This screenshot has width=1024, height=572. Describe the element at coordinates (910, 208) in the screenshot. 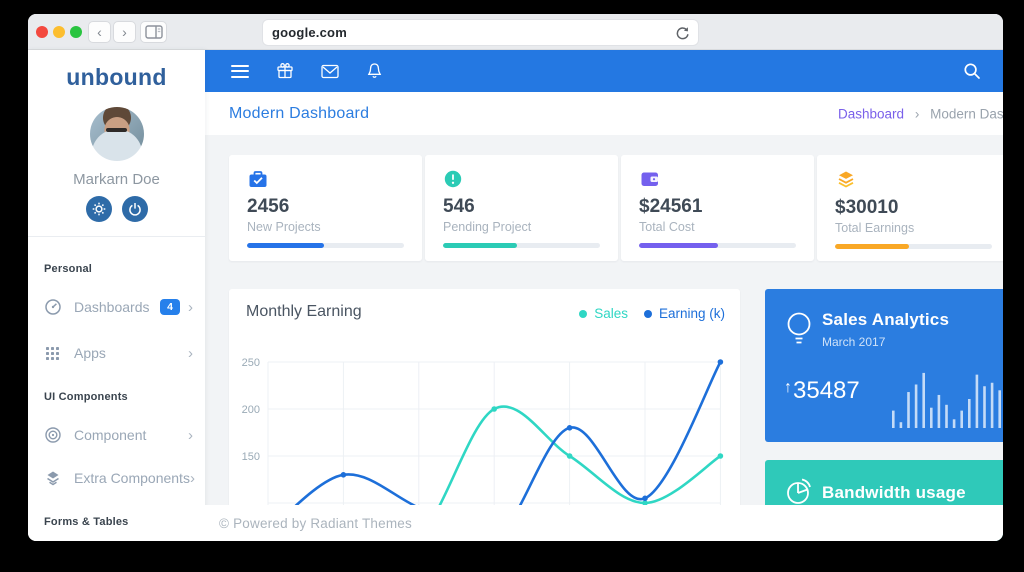

I see `stat-card-total-earnings: $30010 Total Earnings` at that location.